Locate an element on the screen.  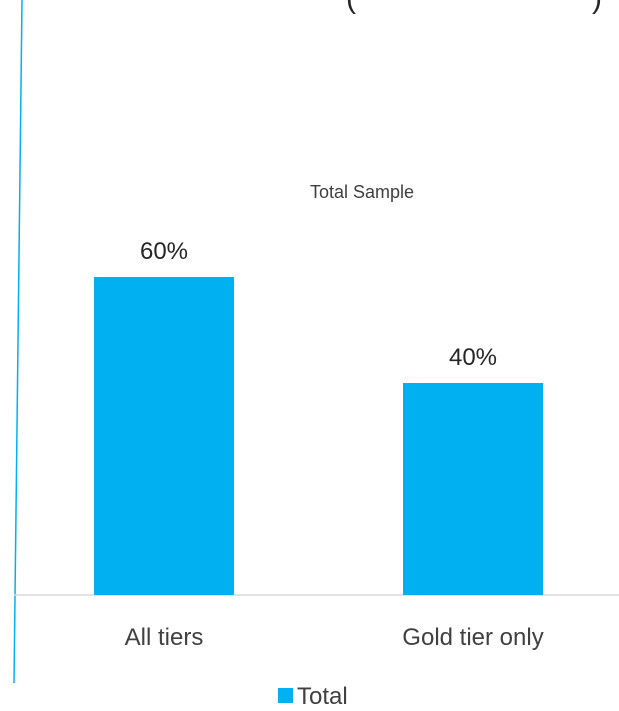
chart-subtitle: Total Sample is located at coordinates (362, 192).